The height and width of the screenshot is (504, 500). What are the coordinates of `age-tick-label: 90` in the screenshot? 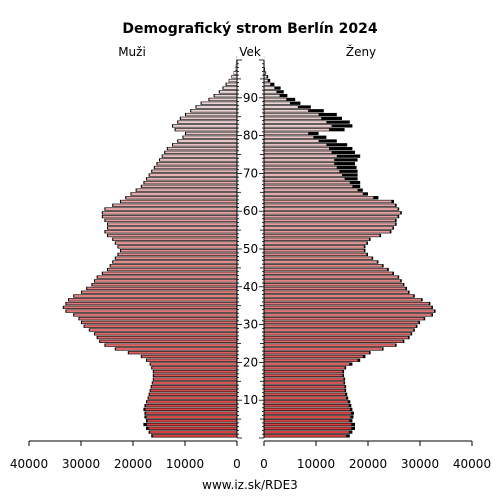 It's located at (250, 98).